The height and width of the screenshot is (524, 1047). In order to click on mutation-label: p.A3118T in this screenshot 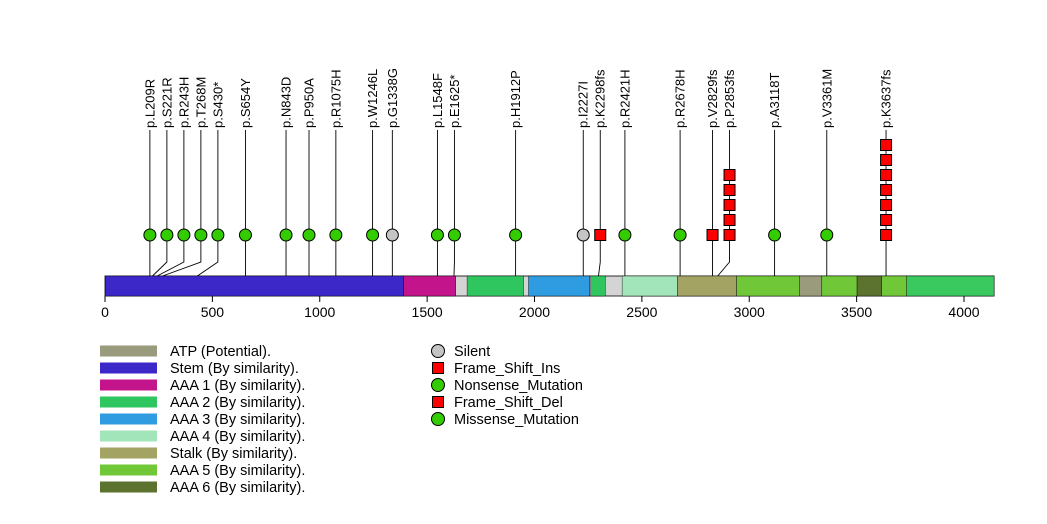, I will do `click(774, 100)`.